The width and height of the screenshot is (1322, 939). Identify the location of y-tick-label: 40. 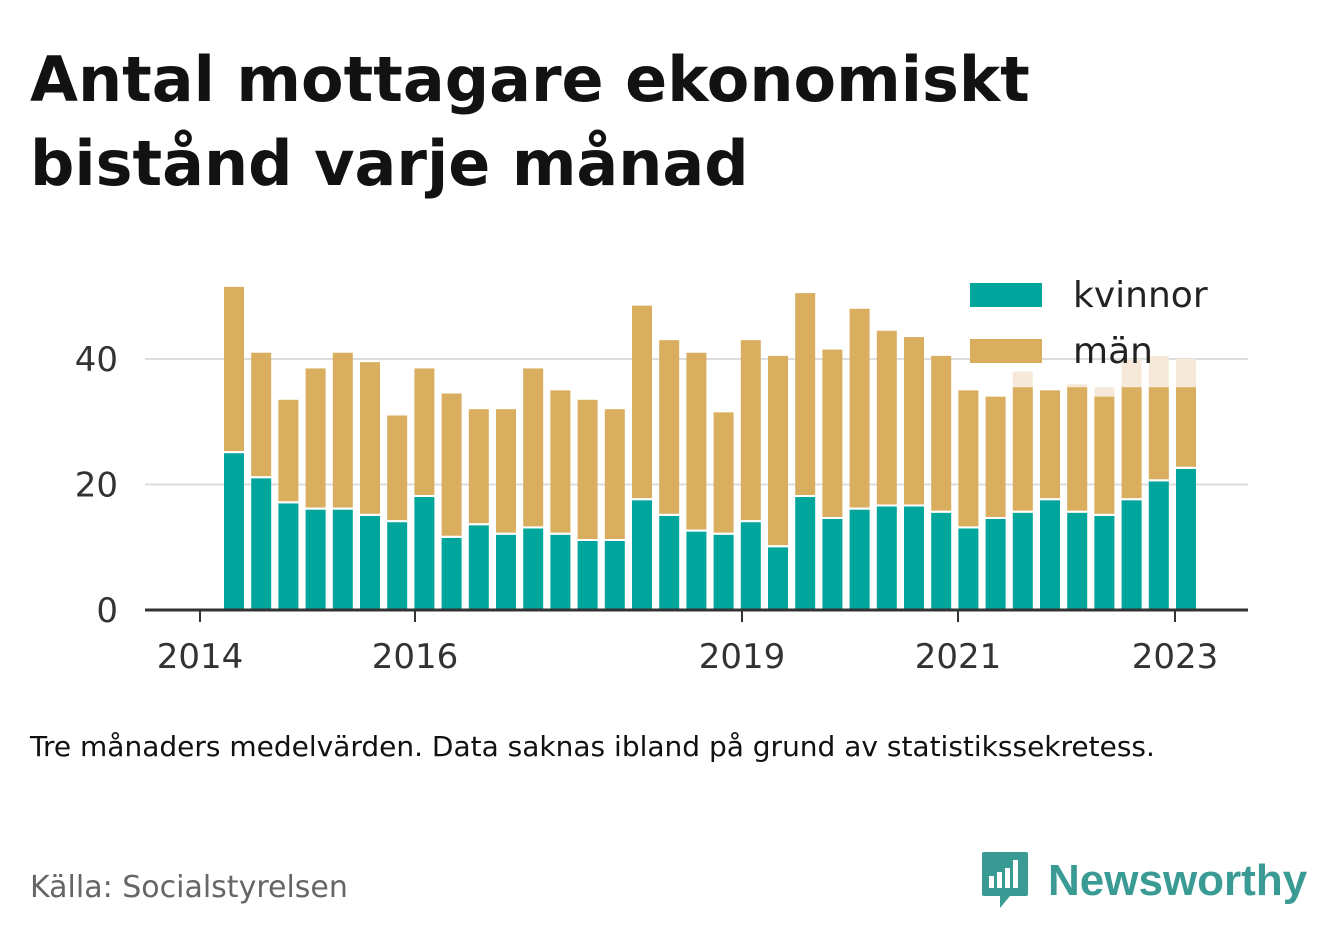
(96, 360).